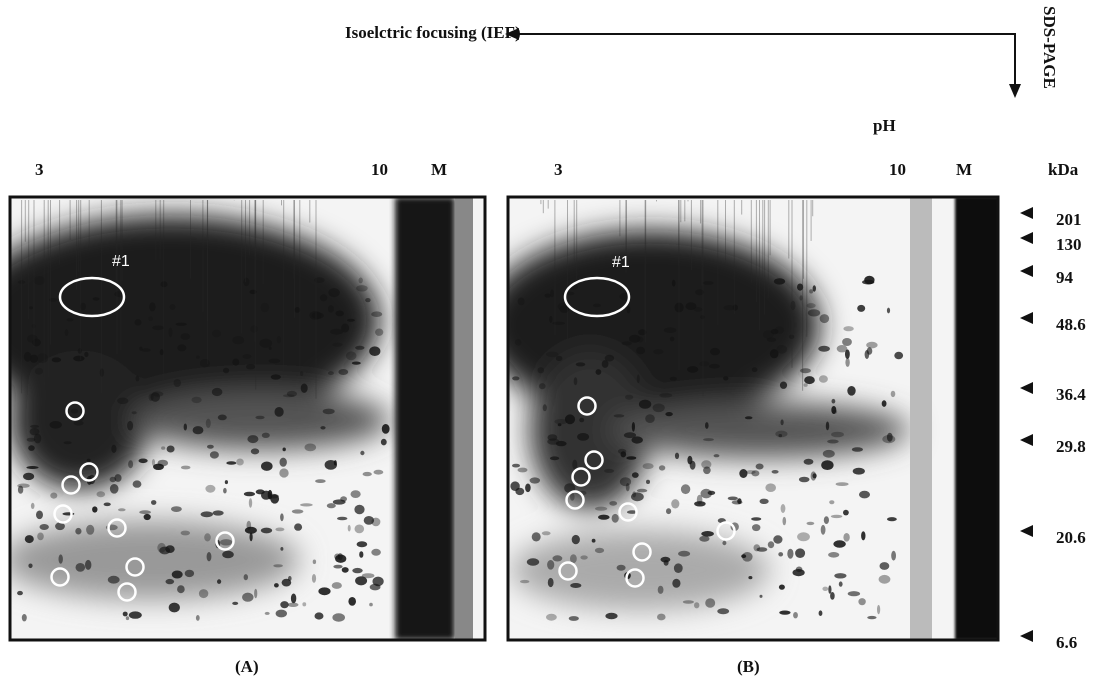  What do you see at coordinates (1071, 324) in the screenshot?
I see `marker-label: 48.6` at bounding box center [1071, 324].